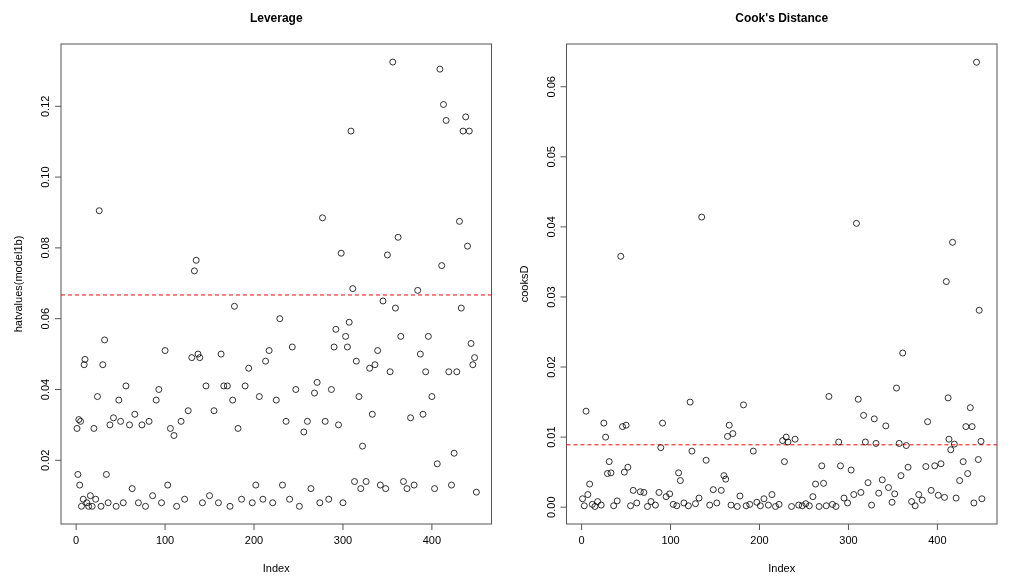 This screenshot has width=1011, height=578. What do you see at coordinates (45, 177) in the screenshot?
I see `y-tick-label: 0.10` at bounding box center [45, 177].